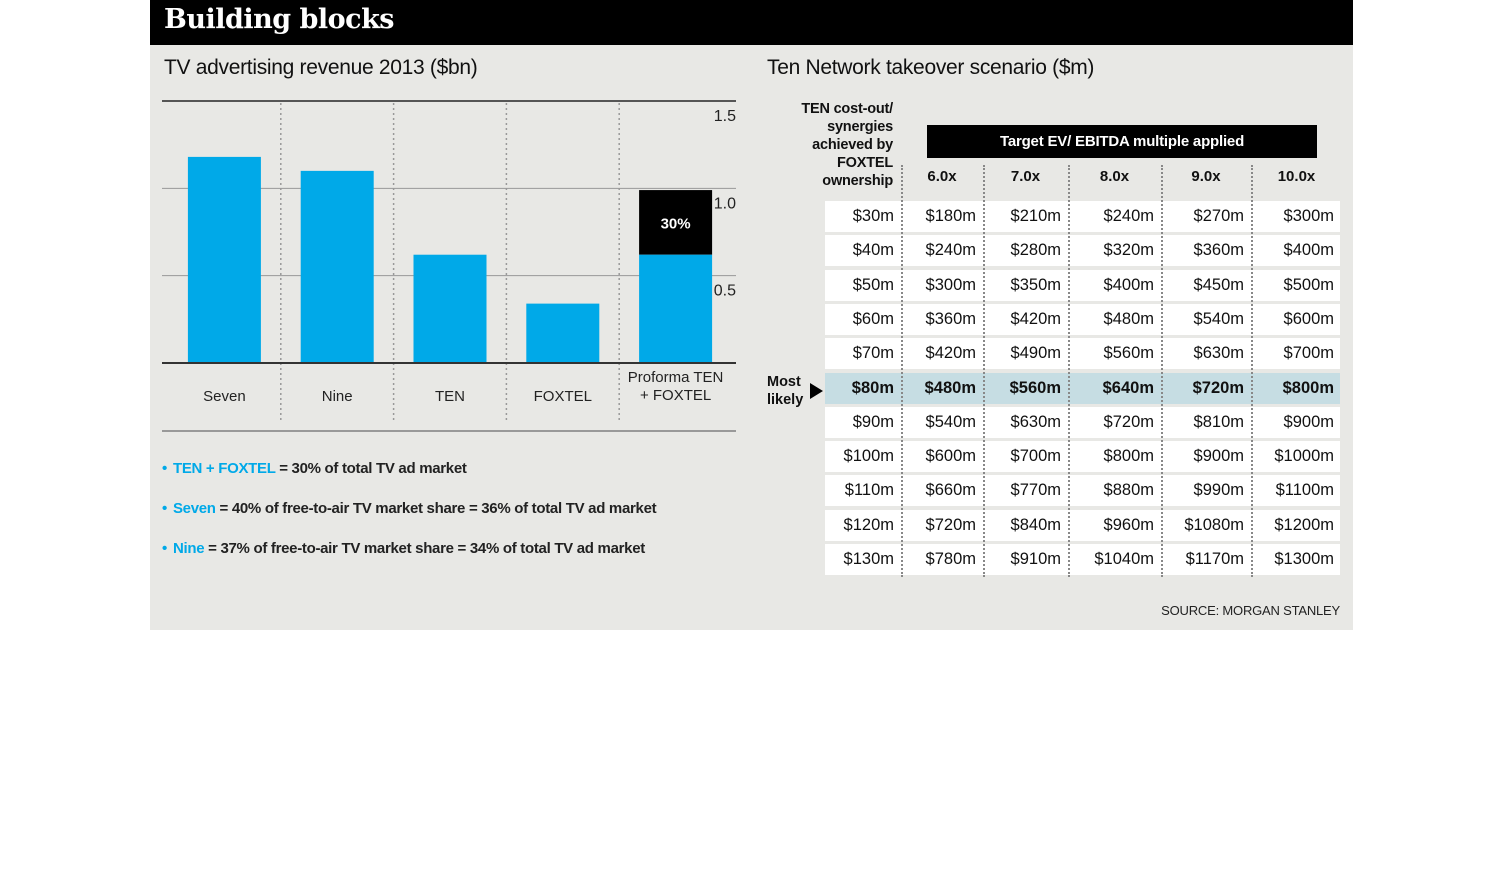  I want to click on row-label-cell: $60m, so click(873, 318).